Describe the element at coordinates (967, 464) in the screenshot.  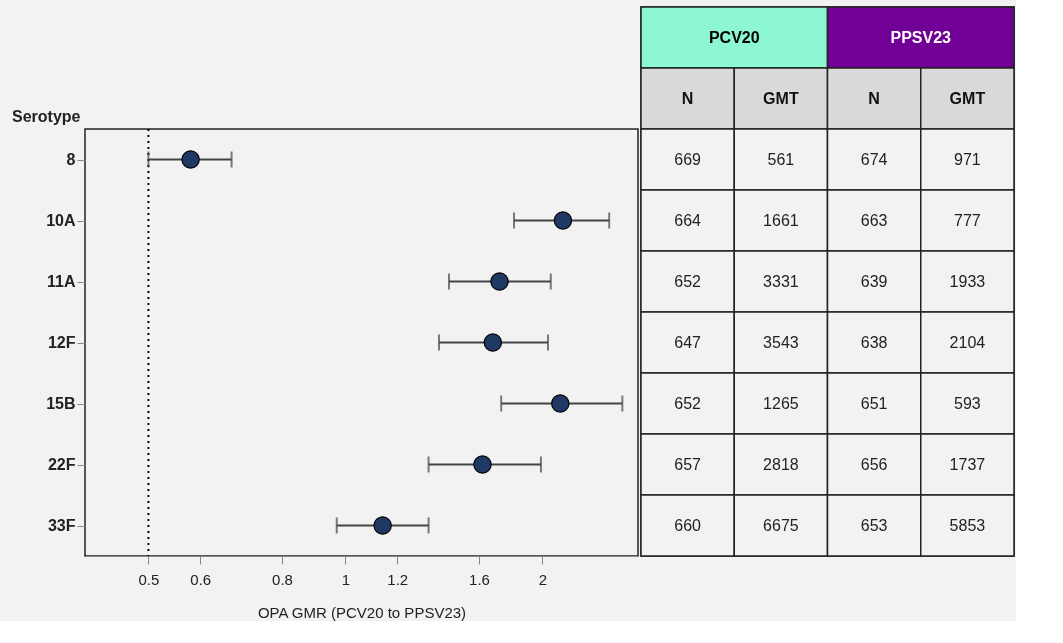
I see `data-label: 1737` at that location.